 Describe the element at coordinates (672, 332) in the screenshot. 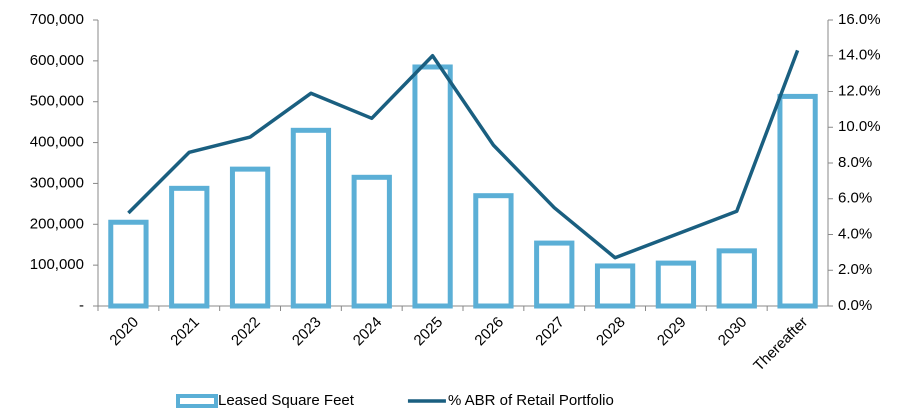

I see `x-tick-label: 2029` at that location.